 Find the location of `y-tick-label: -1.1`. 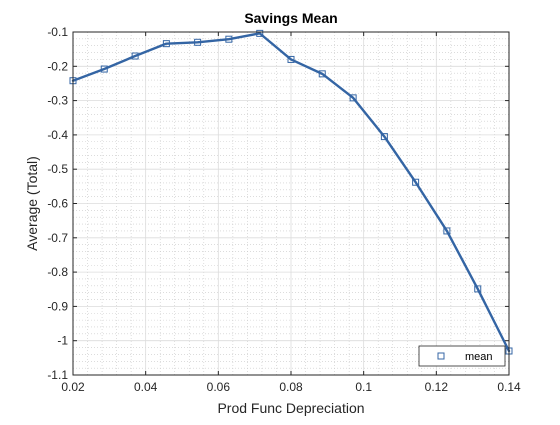

y-tick-label: -1.1 is located at coordinates (57, 375).